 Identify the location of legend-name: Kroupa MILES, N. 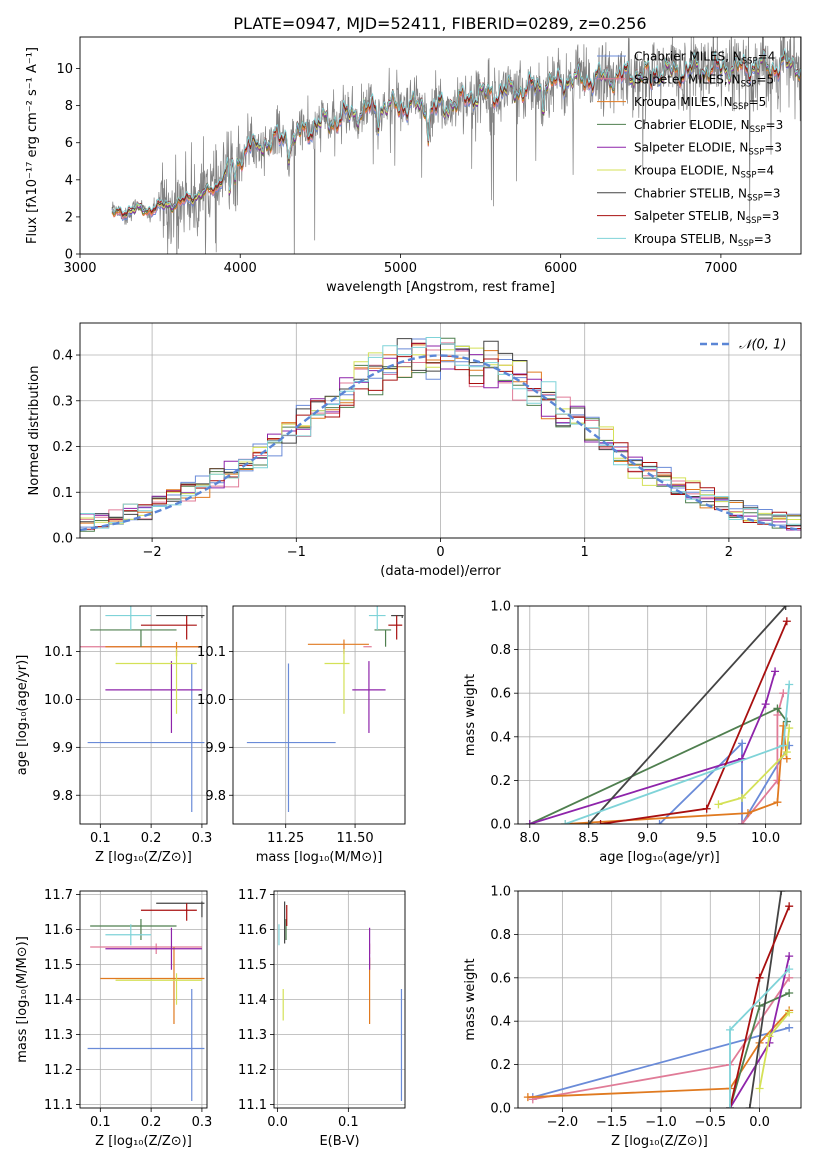
(683, 102).